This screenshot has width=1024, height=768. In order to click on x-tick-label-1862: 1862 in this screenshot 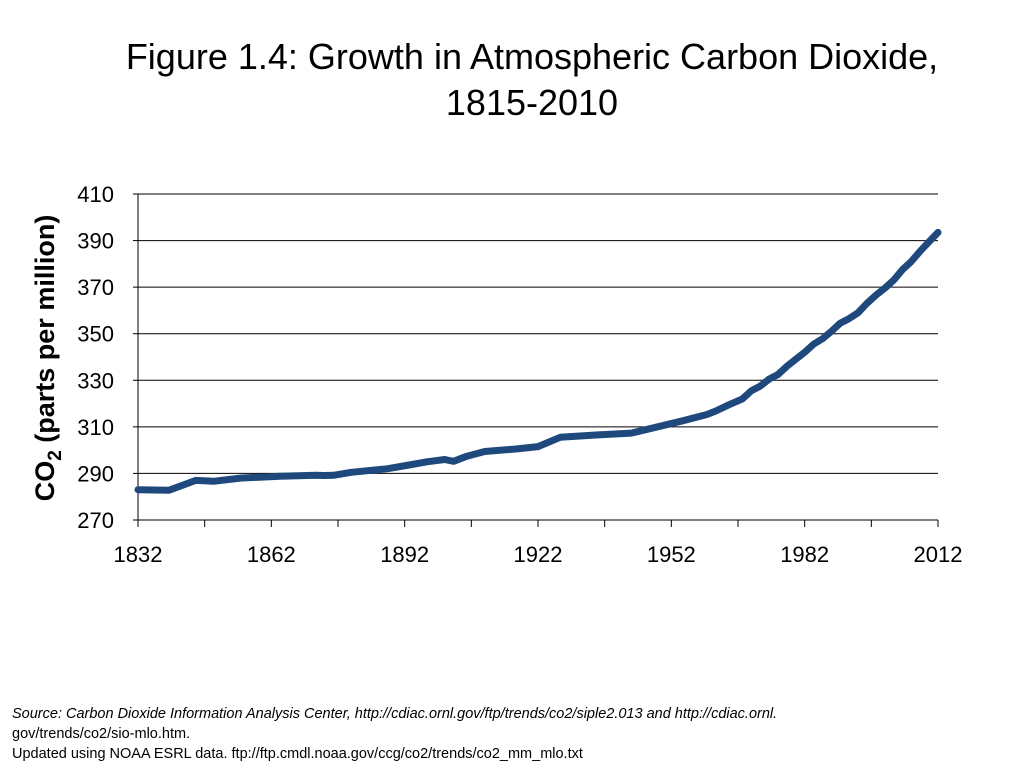, I will do `click(271, 554)`.